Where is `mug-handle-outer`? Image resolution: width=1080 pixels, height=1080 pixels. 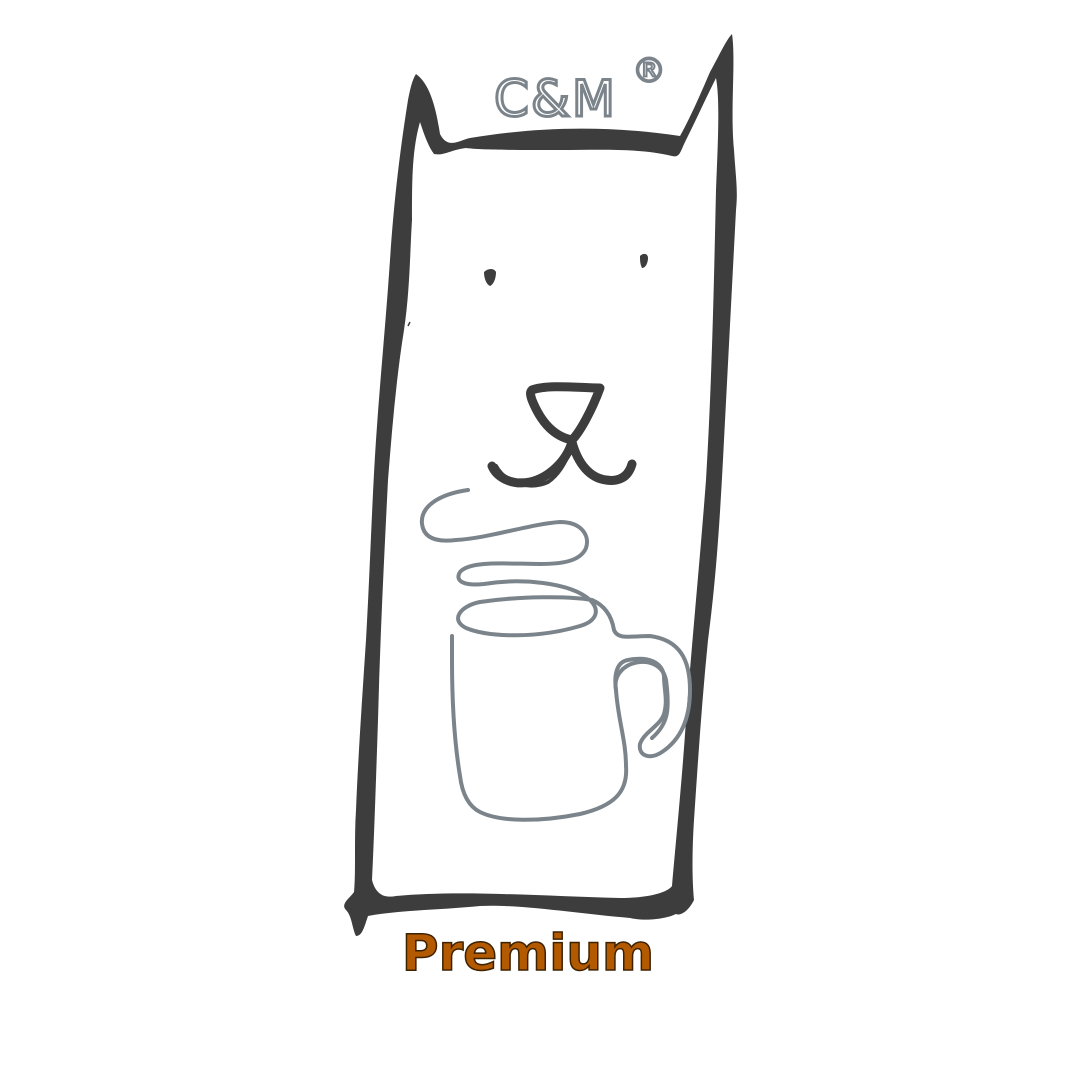 mug-handle-outer is located at coordinates (641, 700).